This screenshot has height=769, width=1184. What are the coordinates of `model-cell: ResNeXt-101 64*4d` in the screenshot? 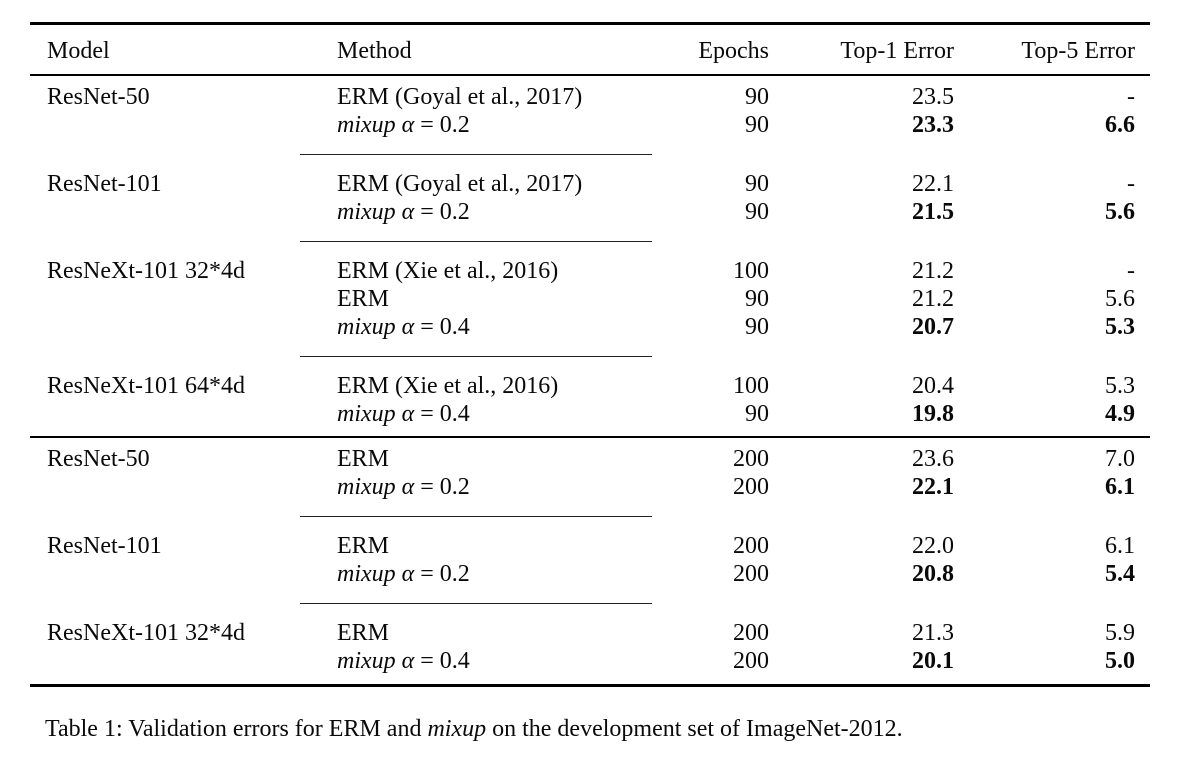 It's located at (146, 386).